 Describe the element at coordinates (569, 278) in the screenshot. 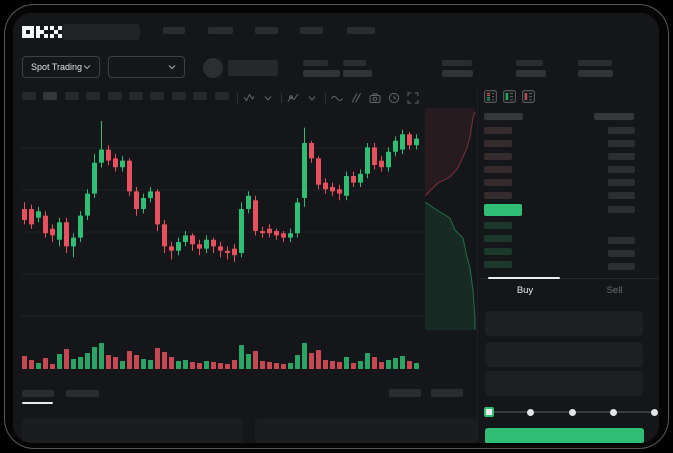

I see `trade-tabs-border` at that location.